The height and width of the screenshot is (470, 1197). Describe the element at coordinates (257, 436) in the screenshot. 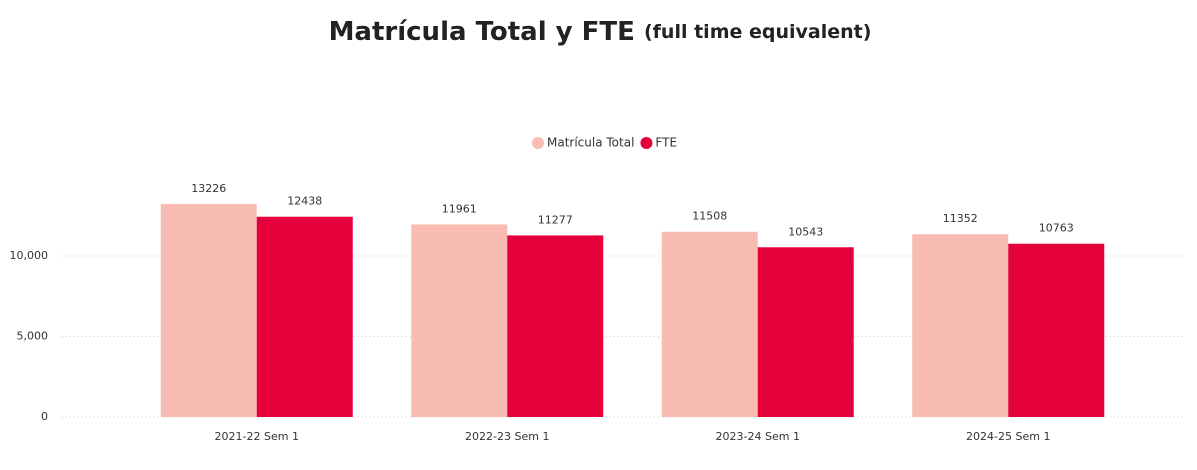

I see `x-tick-label: 2021-22 Sem 1` at that location.